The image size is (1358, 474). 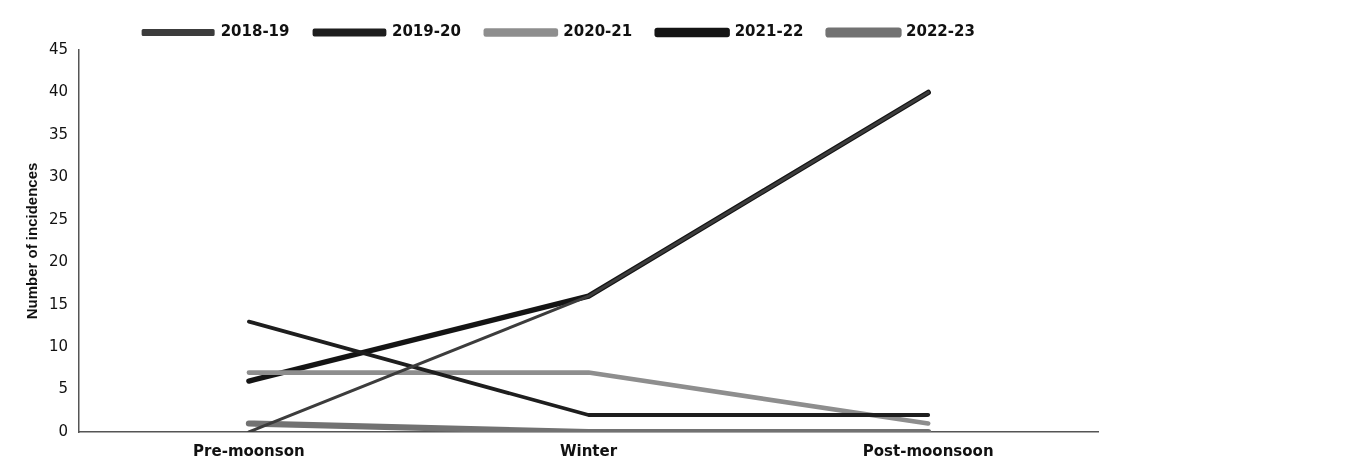 What do you see at coordinates (58, 91) in the screenshot?
I see `y-tick-label: 40` at bounding box center [58, 91].